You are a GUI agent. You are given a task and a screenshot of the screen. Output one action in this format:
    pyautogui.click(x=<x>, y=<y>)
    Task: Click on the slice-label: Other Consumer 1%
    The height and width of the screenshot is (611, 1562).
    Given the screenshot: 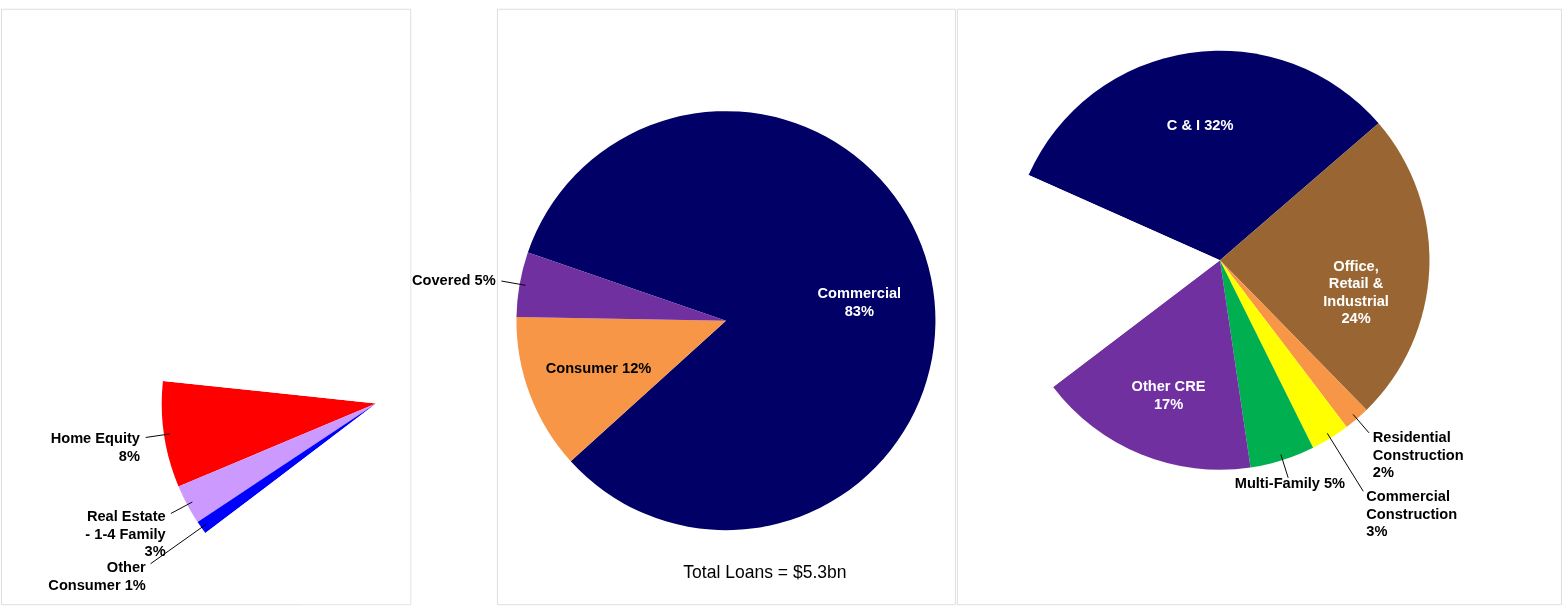 What is the action you would take?
    pyautogui.click(x=97, y=576)
    